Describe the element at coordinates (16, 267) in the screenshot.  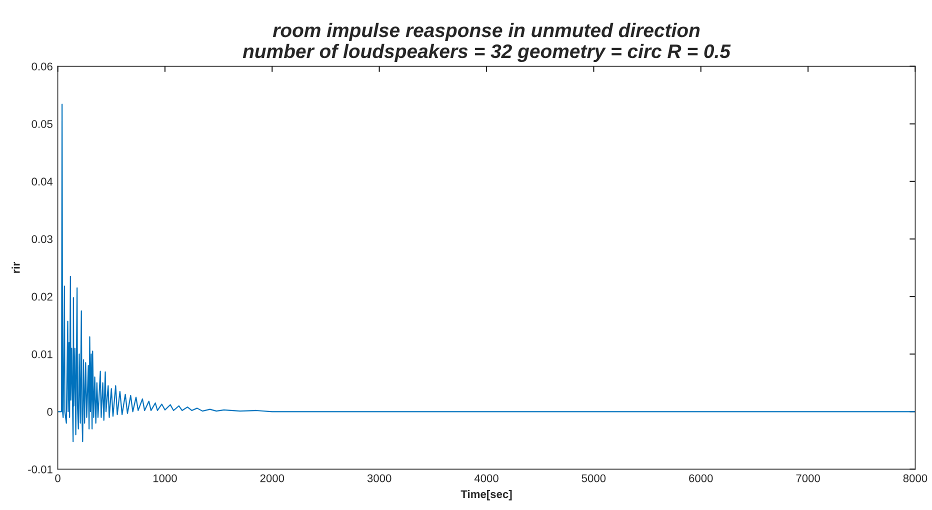
I see `y-axis-title: rir` at that location.